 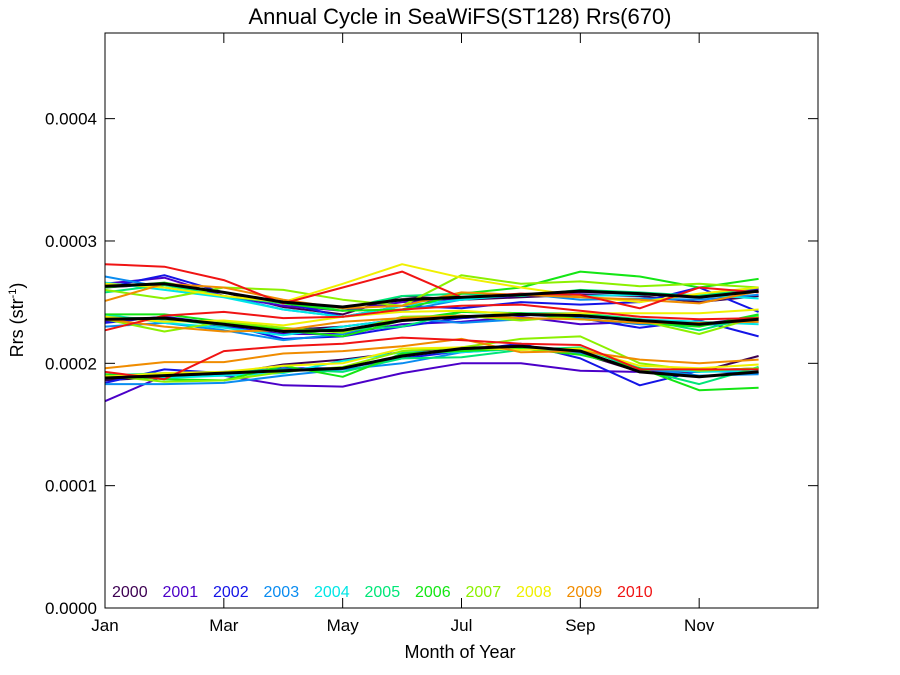 I want to click on y-tick-label: 0.0001, so click(x=71, y=486).